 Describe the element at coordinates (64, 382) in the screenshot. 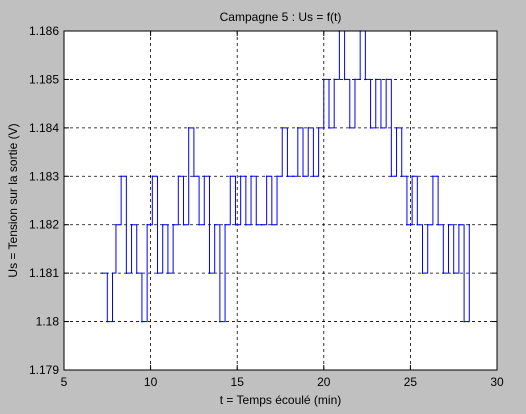

I see `x-tick-label: 5` at that location.